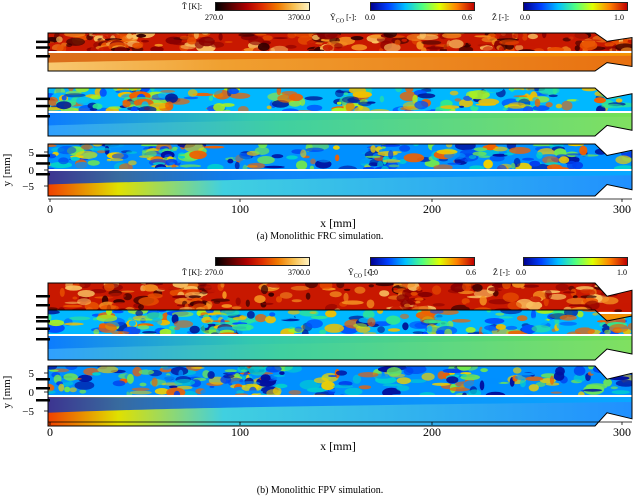 This screenshot has width=640, height=501. Describe the element at coordinates (422, 261) in the screenshot. I see `colorbar-co-b` at that location.